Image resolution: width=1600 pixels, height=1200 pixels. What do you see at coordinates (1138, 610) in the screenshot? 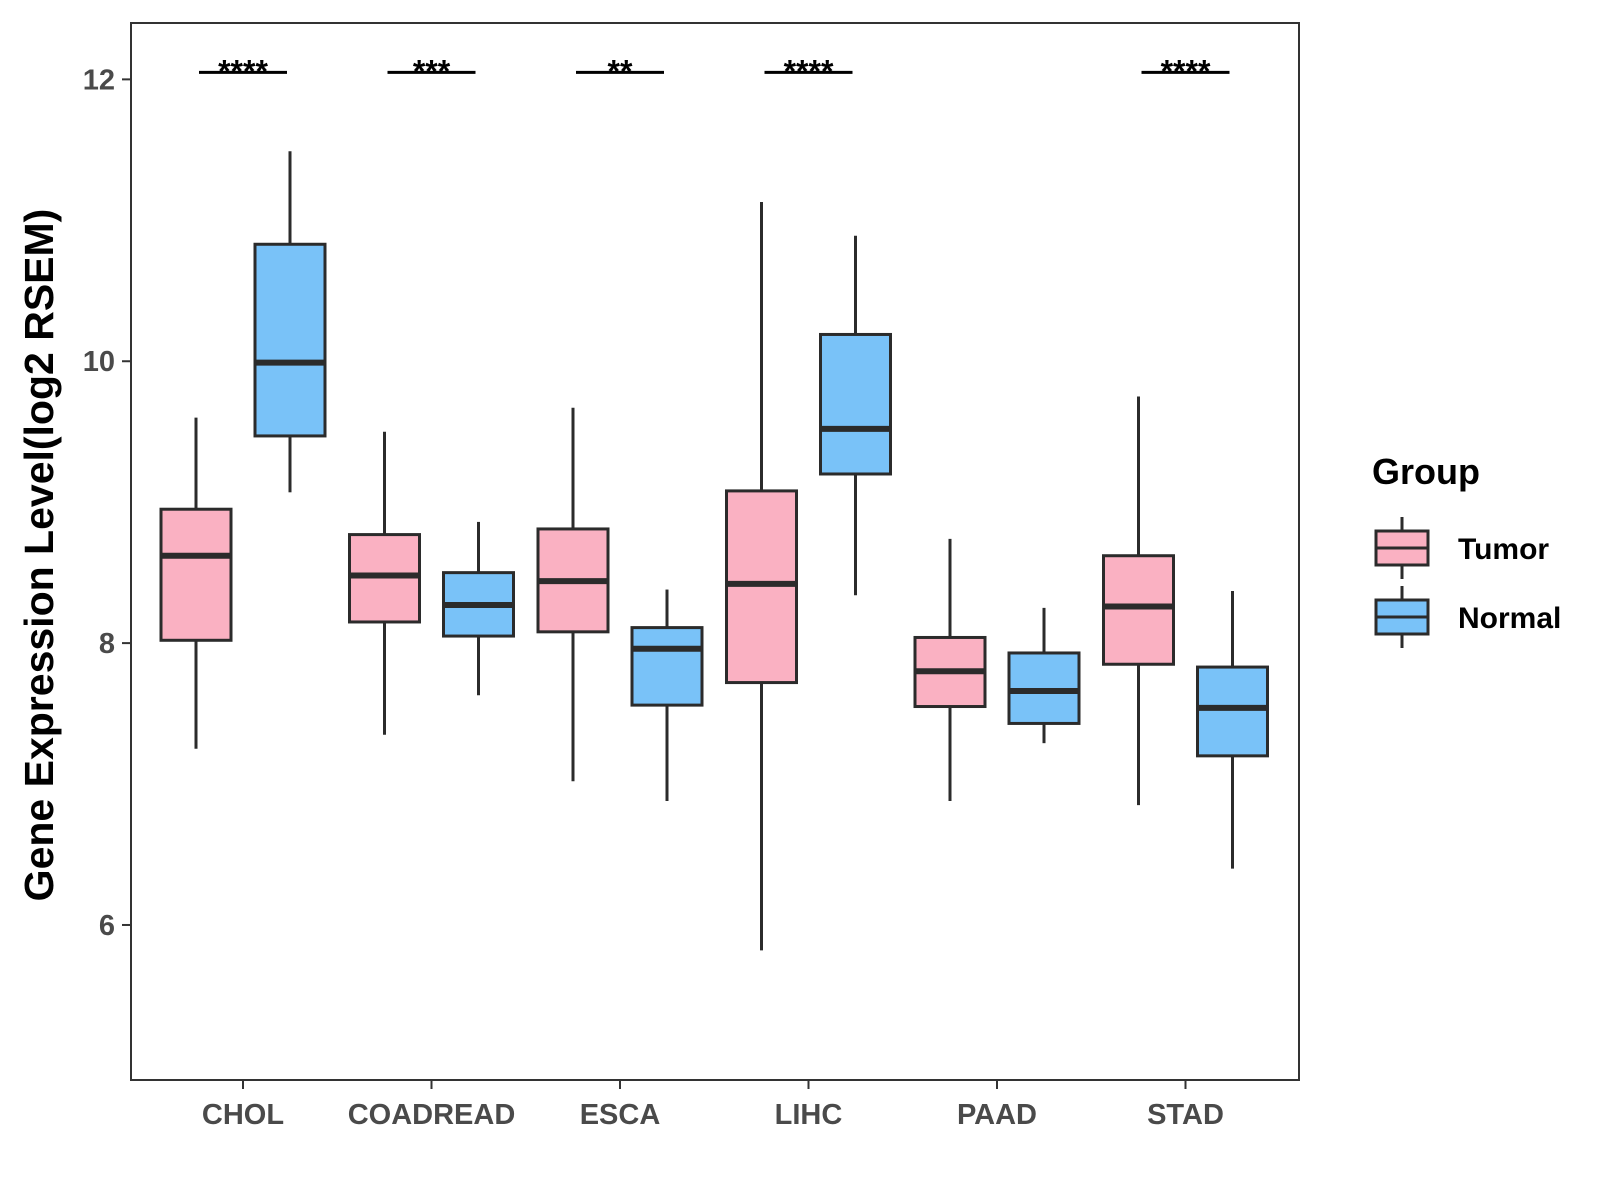
I see `box-tumor-stad` at bounding box center [1138, 610].